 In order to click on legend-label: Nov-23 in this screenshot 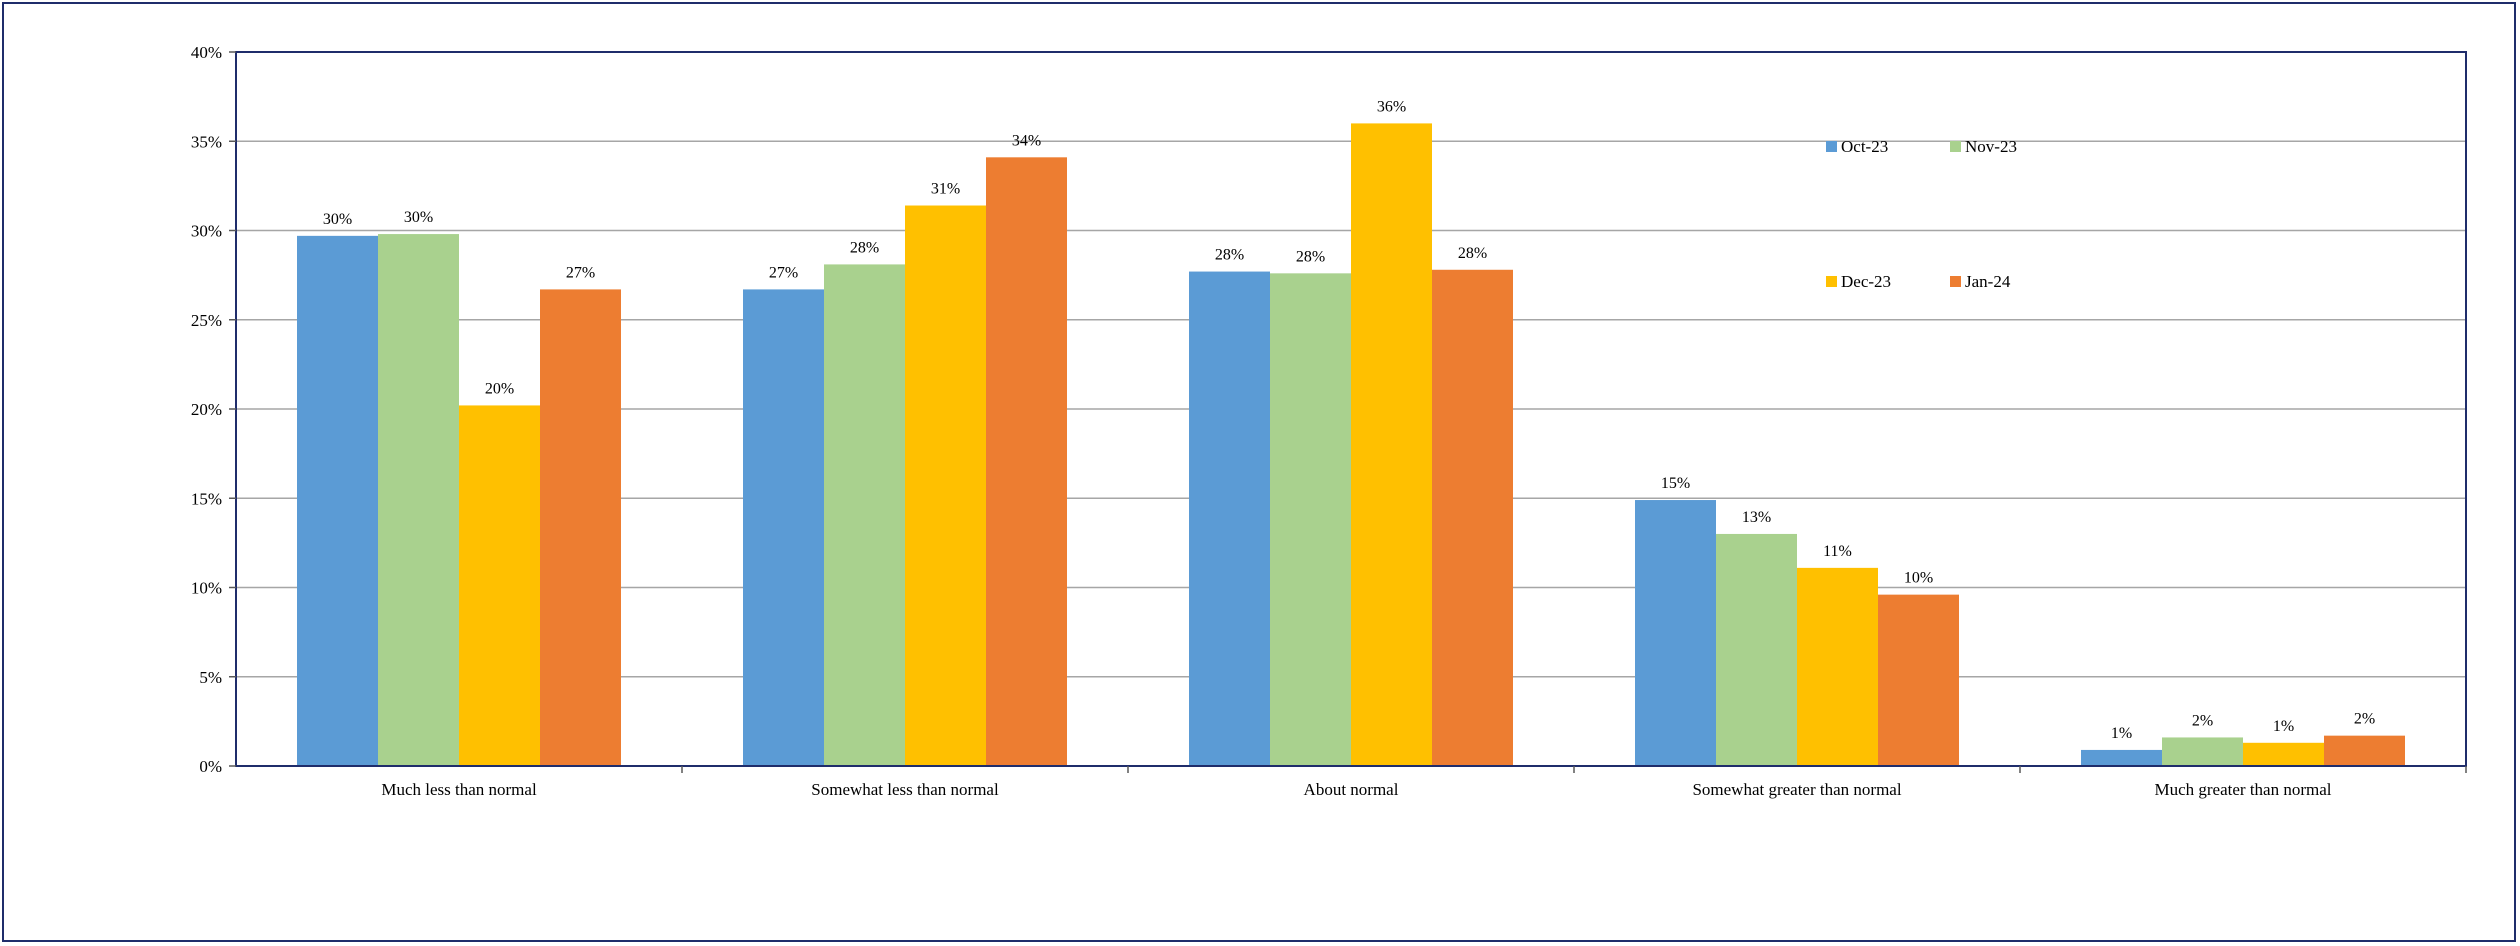, I will do `click(1991, 146)`.